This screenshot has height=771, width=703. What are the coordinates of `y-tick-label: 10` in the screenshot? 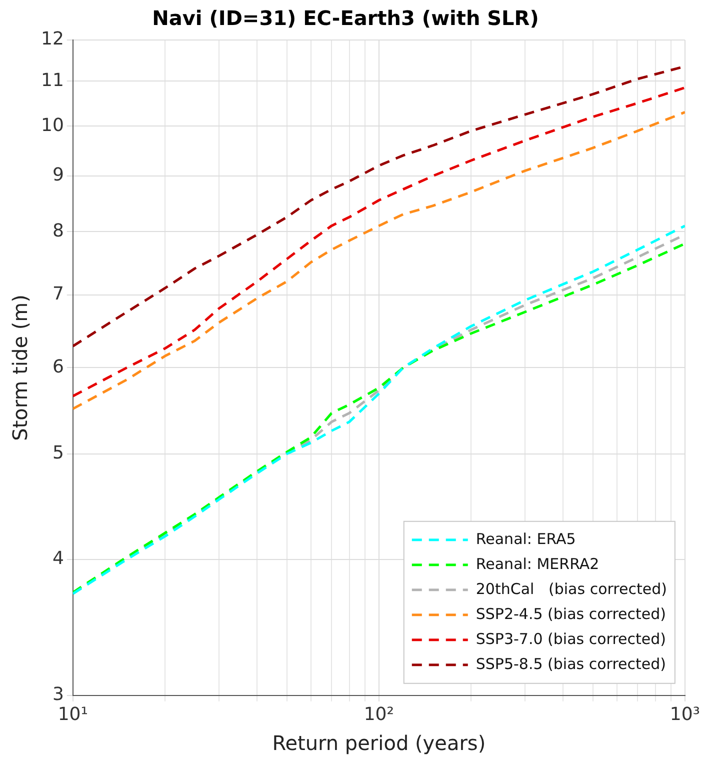 It's located at (52, 125).